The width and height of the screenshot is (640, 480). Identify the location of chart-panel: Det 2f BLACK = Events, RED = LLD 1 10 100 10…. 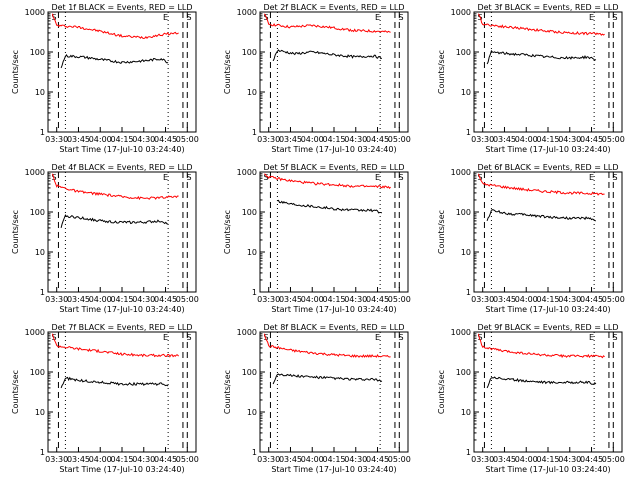
(317, 78).